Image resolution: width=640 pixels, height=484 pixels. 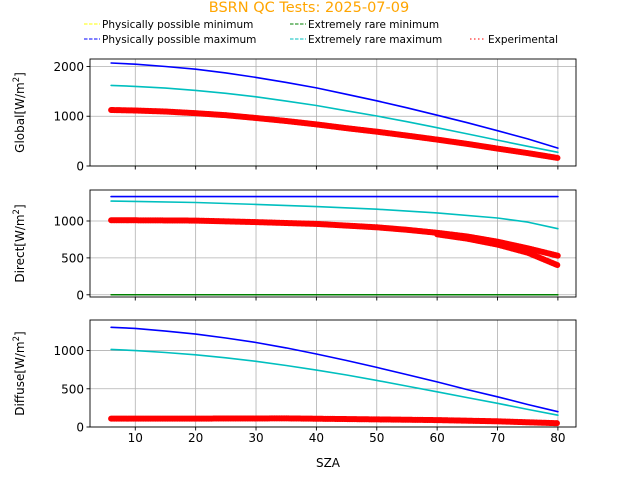 I want to click on y-axis-label: Direct[W/m2], so click(x=19, y=243).